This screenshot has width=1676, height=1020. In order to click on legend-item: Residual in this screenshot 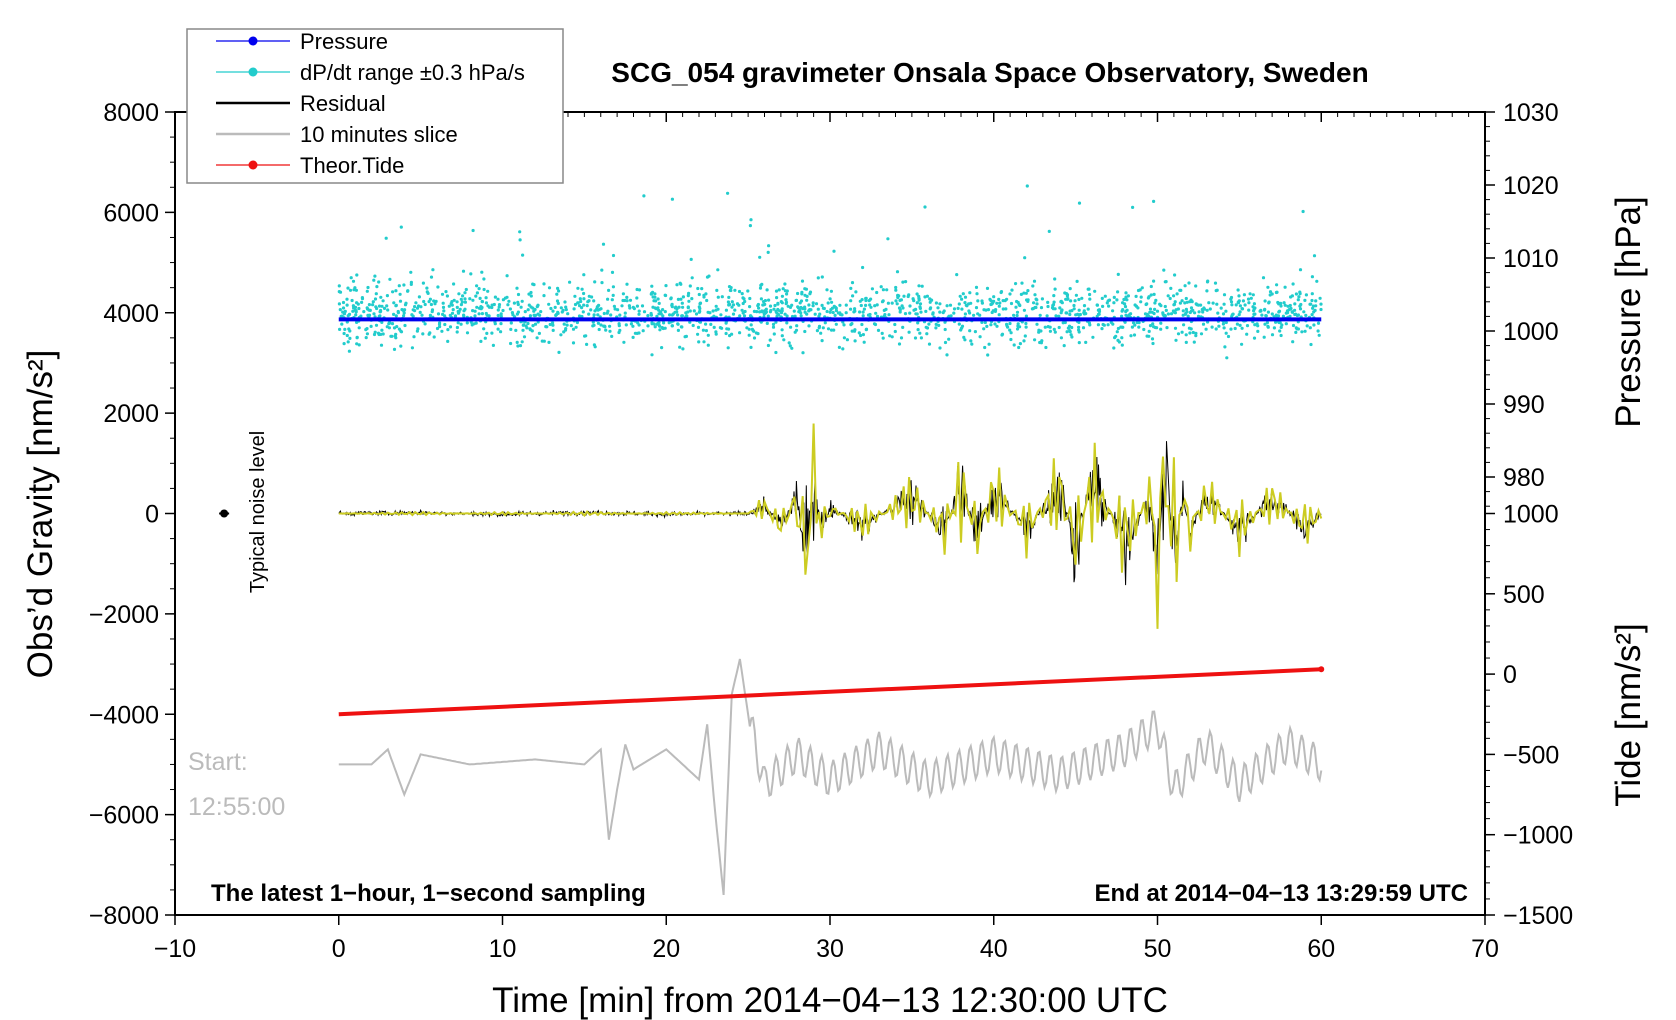, I will do `click(301, 103)`.